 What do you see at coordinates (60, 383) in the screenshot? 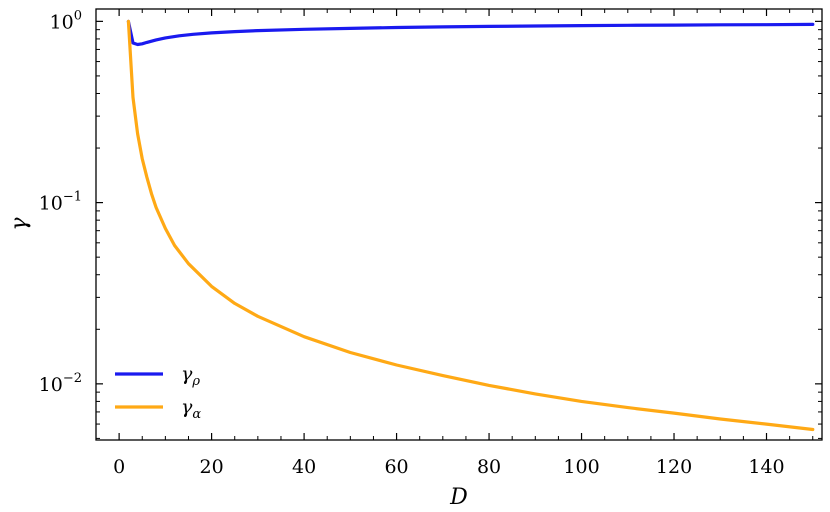
I see `y-tick-label: 10⁻²` at bounding box center [60, 383].